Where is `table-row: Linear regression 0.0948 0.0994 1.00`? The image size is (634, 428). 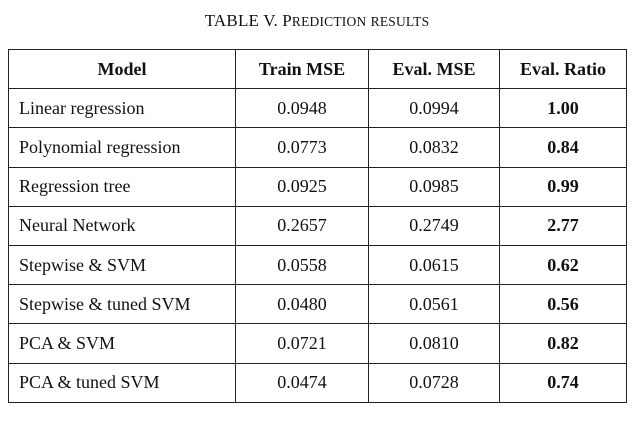 table-row: Linear regression 0.0948 0.0994 1.00 is located at coordinates (317, 108).